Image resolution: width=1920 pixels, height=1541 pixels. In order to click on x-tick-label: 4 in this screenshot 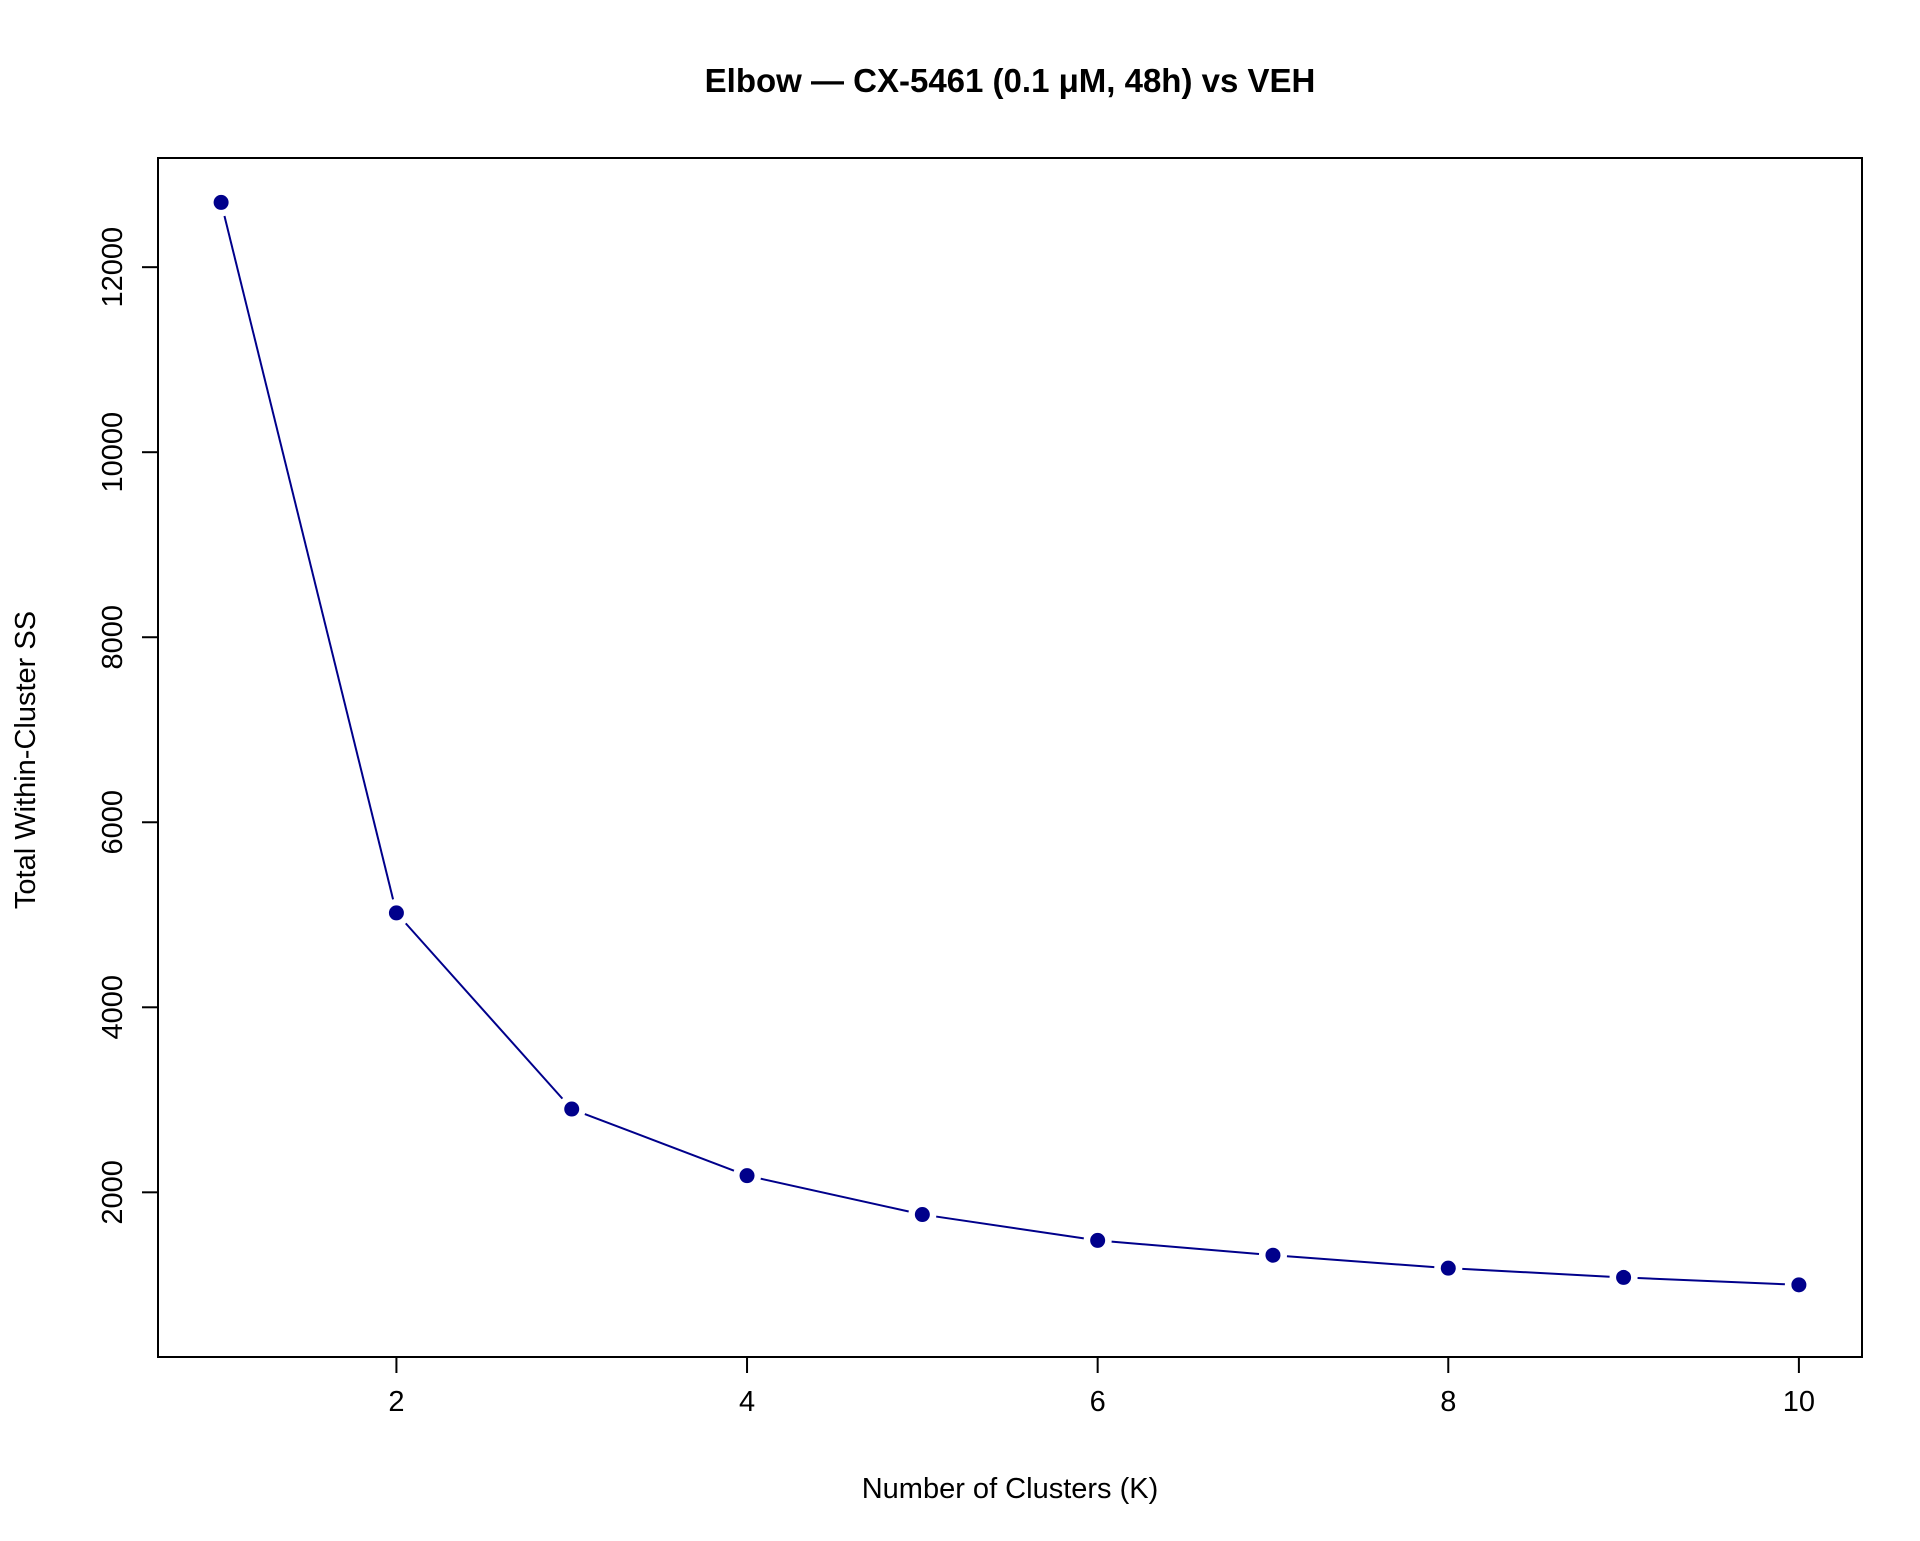, I will do `click(747, 1402)`.